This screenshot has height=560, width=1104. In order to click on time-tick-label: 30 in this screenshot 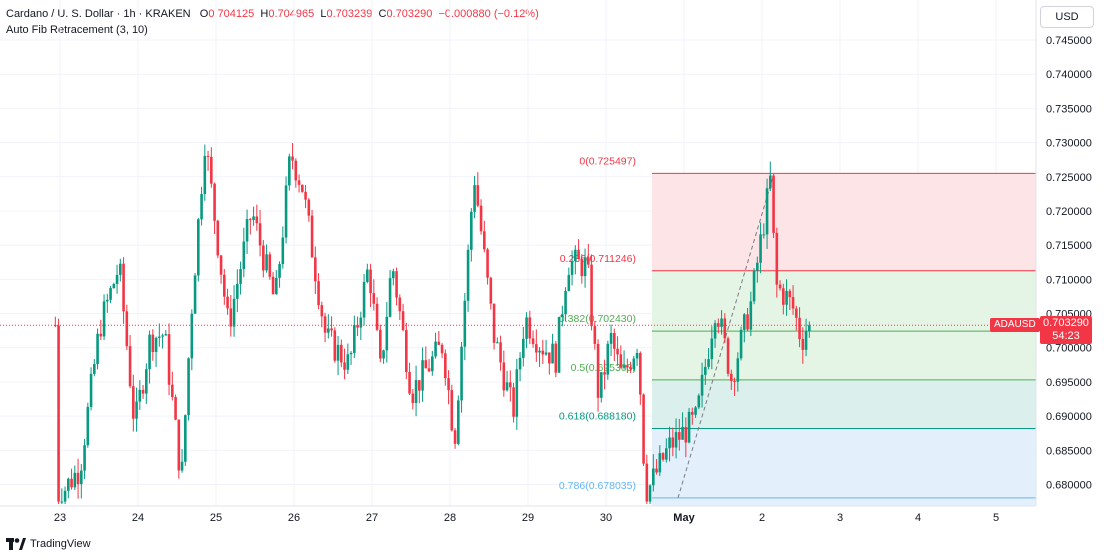, I will do `click(606, 518)`.